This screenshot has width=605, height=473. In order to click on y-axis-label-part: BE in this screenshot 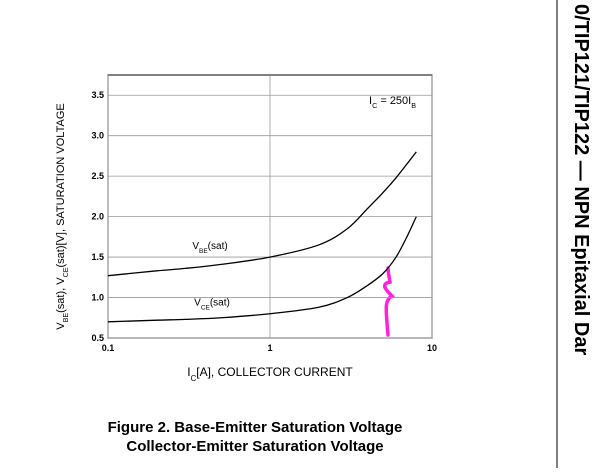, I will do `click(66, 318)`.